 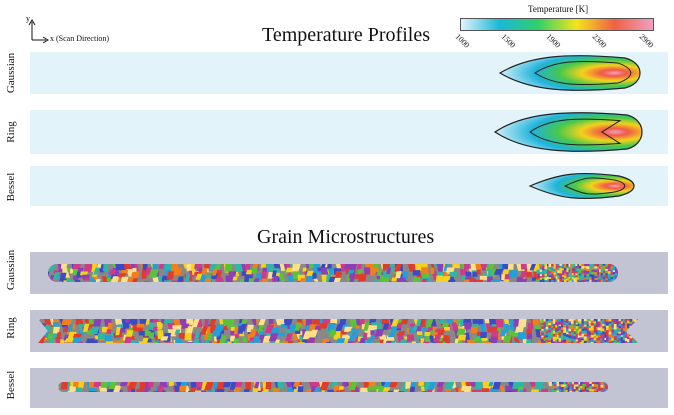 I want to click on gaussian-grain-track, so click(x=333, y=273).